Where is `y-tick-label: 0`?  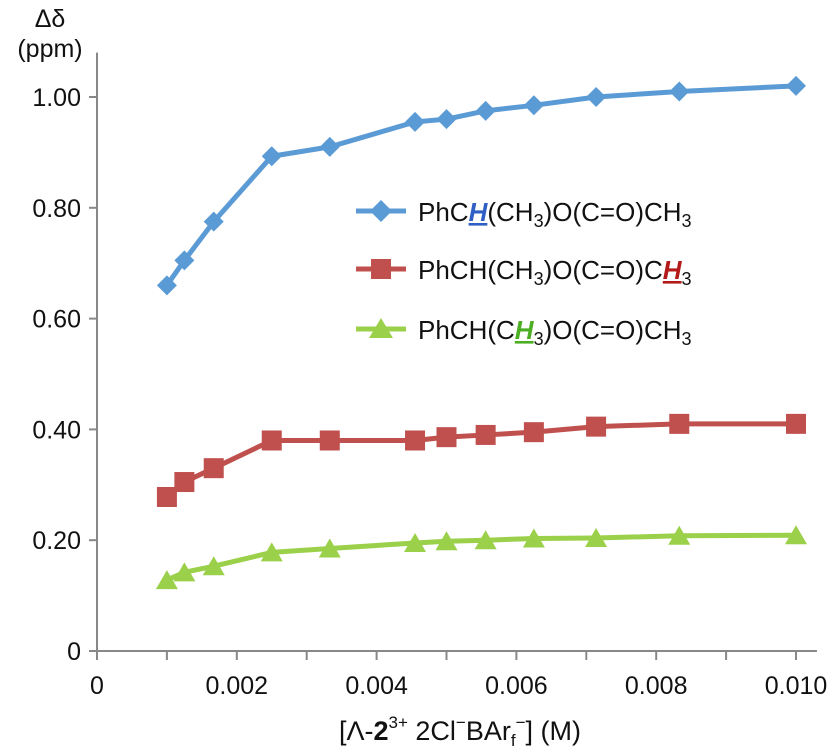
y-tick-label: 0 is located at coordinates (74, 652).